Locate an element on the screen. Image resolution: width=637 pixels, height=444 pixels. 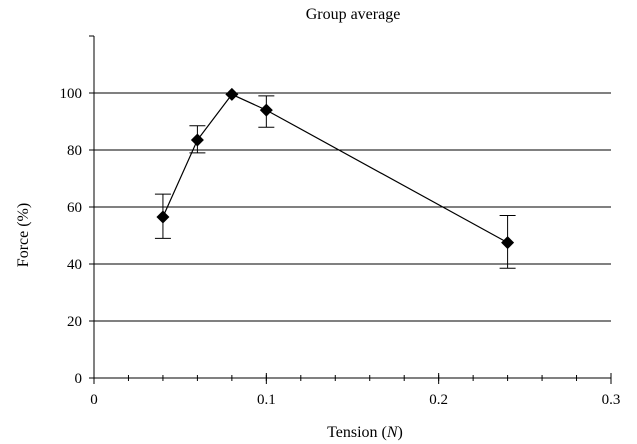
x-tick-label: 0.3 is located at coordinates (611, 400).